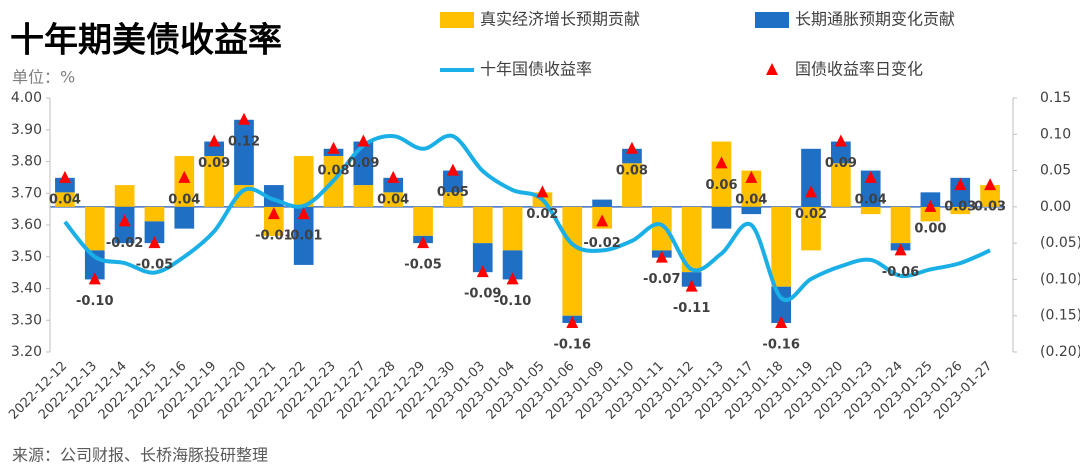 The width and height of the screenshot is (1080, 470). Describe the element at coordinates (691, 308) in the screenshot. I see `data-label: -0.11` at that location.